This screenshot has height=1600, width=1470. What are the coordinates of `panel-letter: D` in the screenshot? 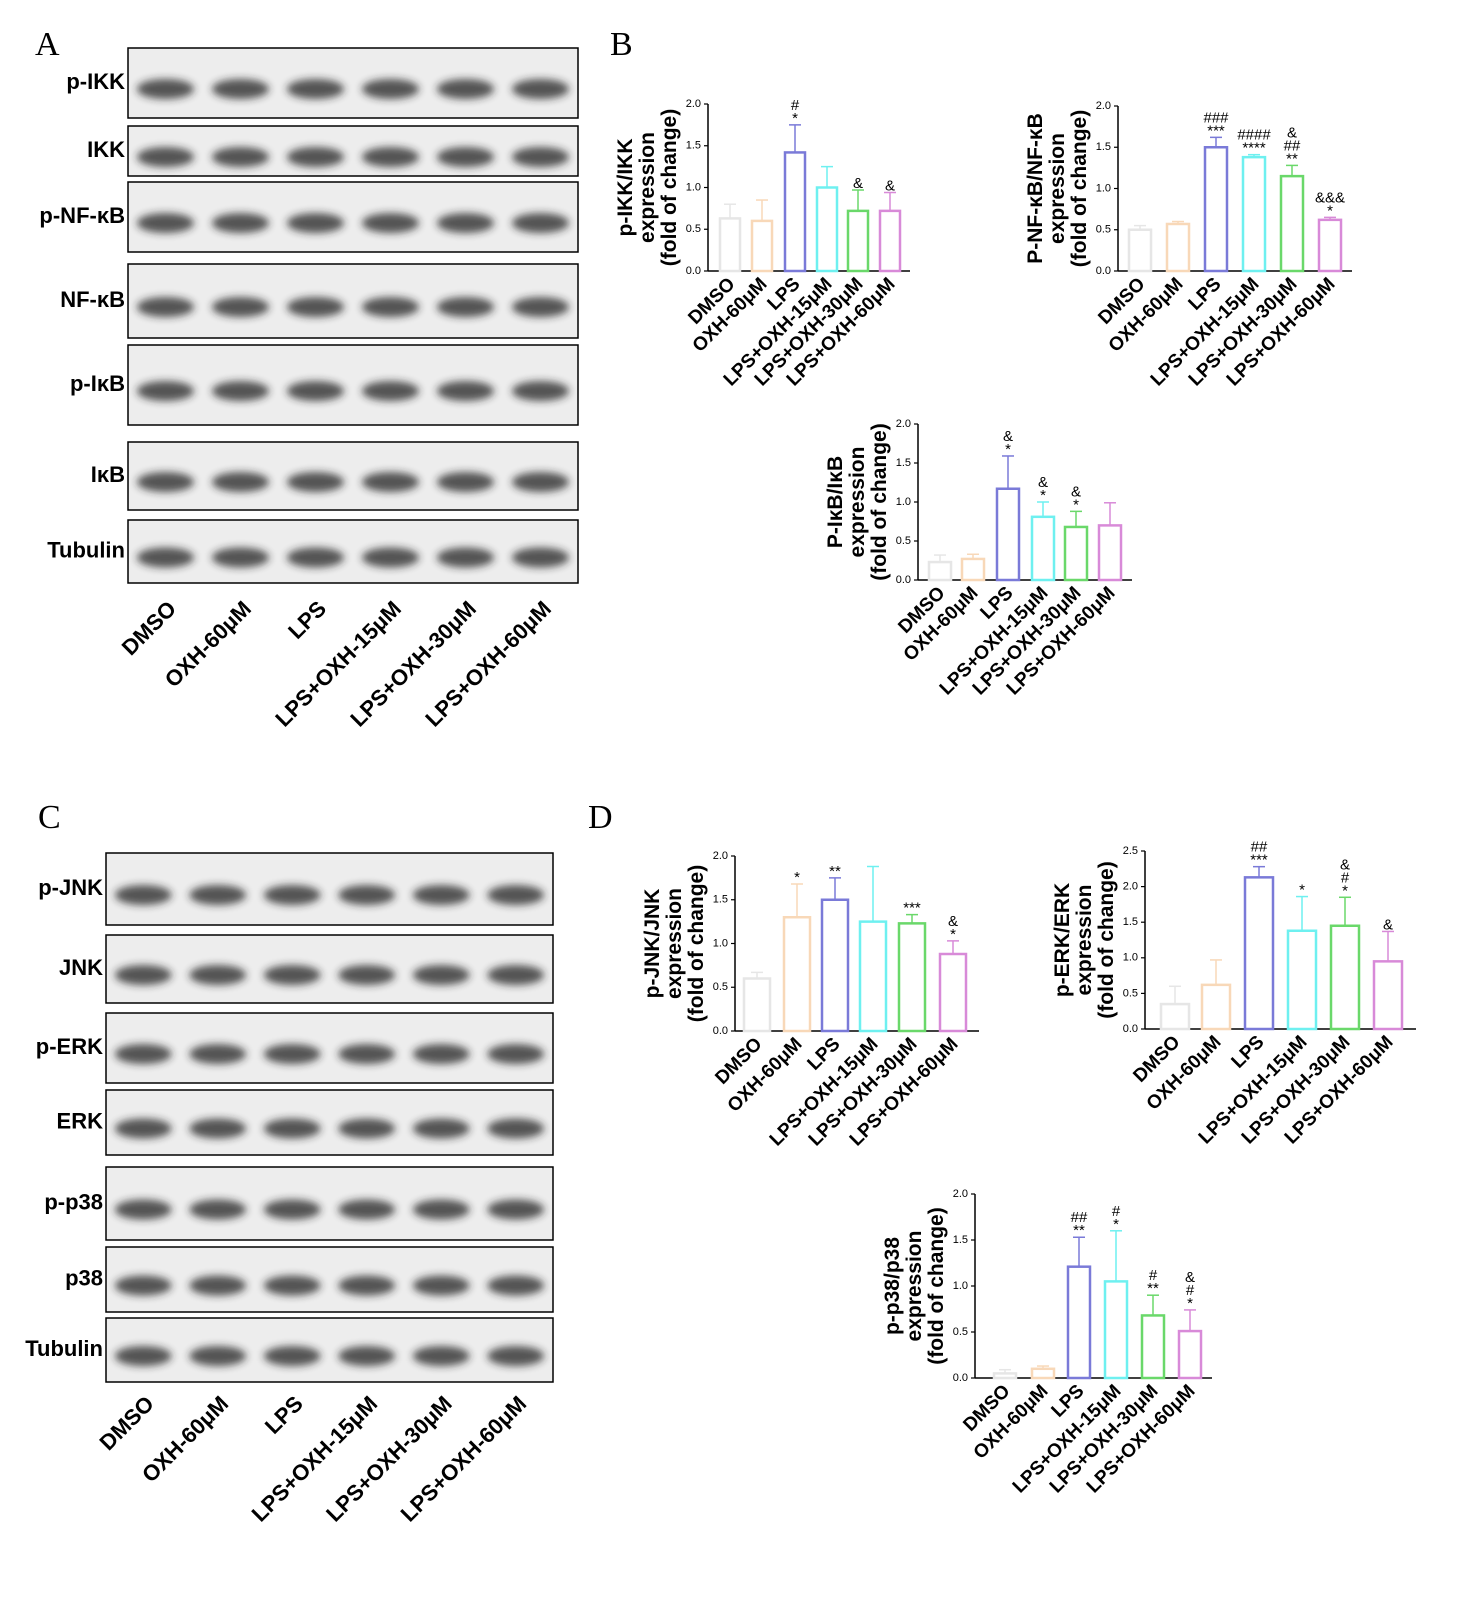 It's located at (600, 817).